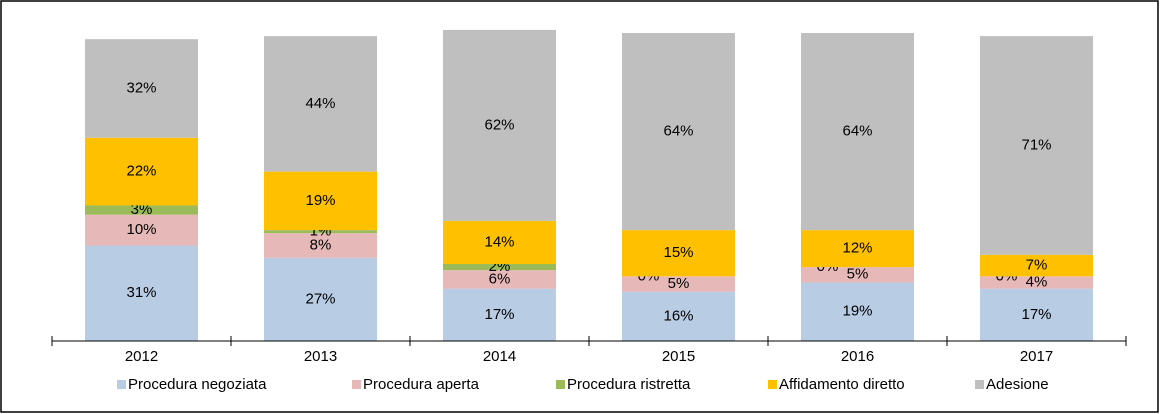  What do you see at coordinates (629, 384) in the screenshot?
I see `legend-label: Procedura ristretta` at bounding box center [629, 384].